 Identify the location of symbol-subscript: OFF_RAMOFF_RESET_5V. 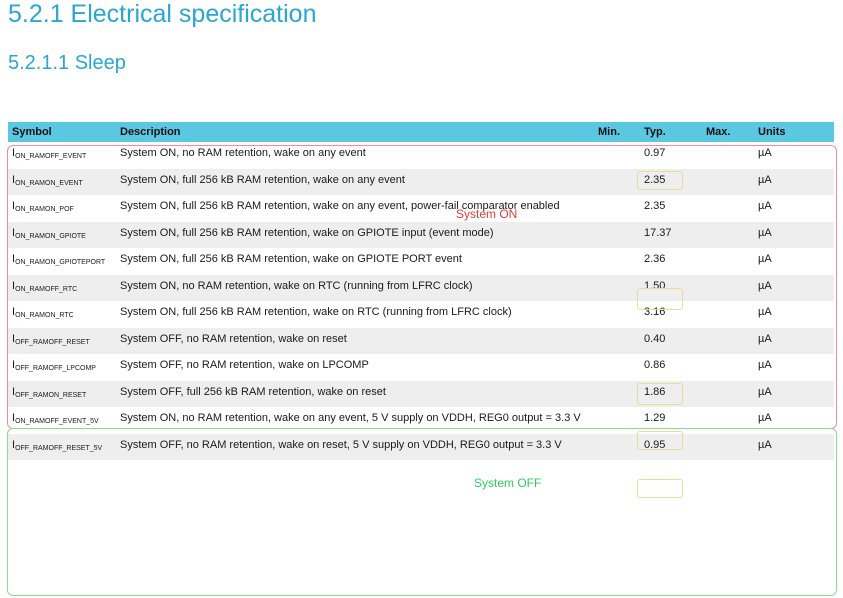
(59, 448).